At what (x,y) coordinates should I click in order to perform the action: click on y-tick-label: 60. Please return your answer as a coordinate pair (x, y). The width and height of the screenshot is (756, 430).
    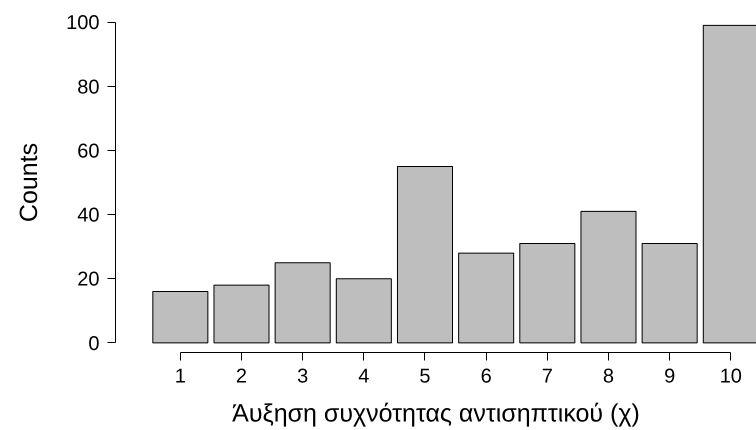
    Looking at the image, I should click on (88, 151).